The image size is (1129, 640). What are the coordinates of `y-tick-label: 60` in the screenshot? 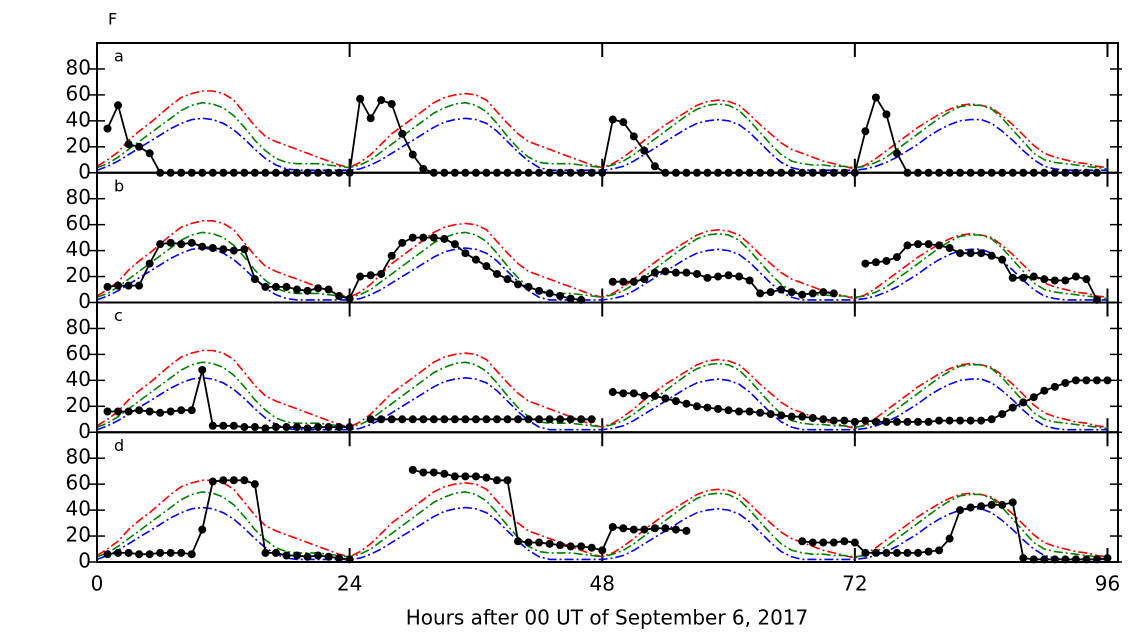 It's located at (78, 93).